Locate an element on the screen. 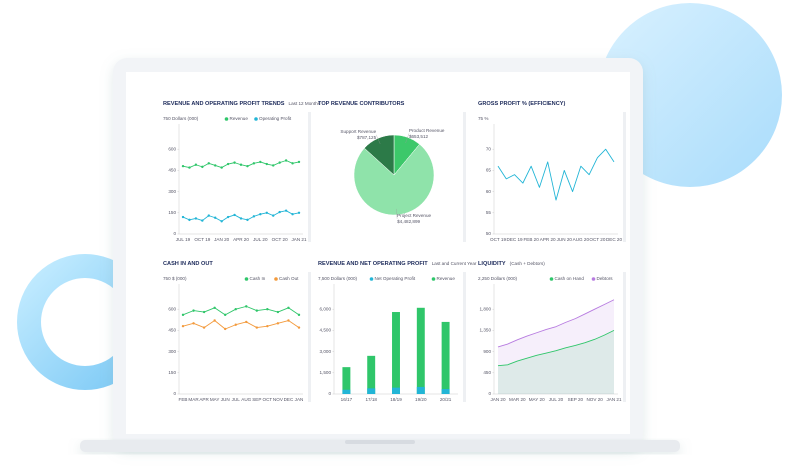  legend-label: Debtors is located at coordinates (605, 278).